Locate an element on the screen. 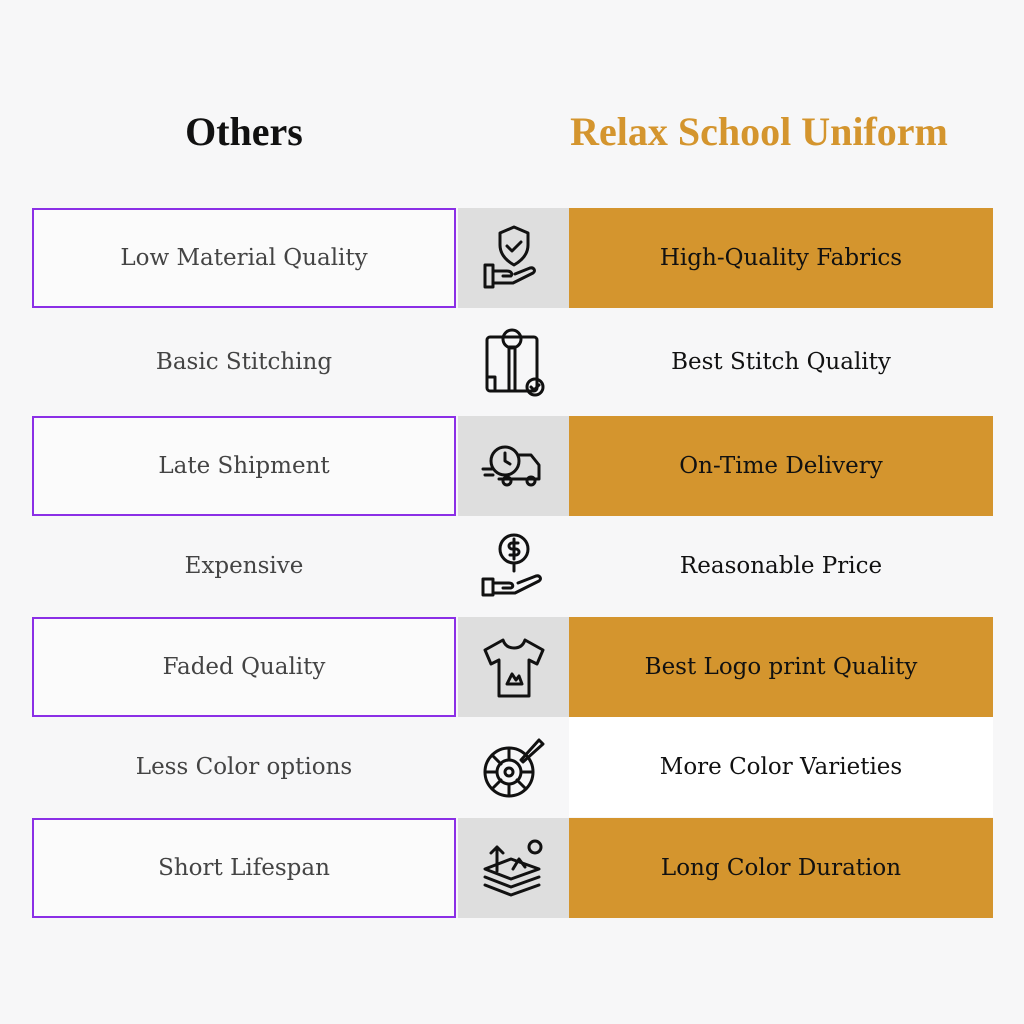  others-cell: Short Lifespan is located at coordinates (244, 868).